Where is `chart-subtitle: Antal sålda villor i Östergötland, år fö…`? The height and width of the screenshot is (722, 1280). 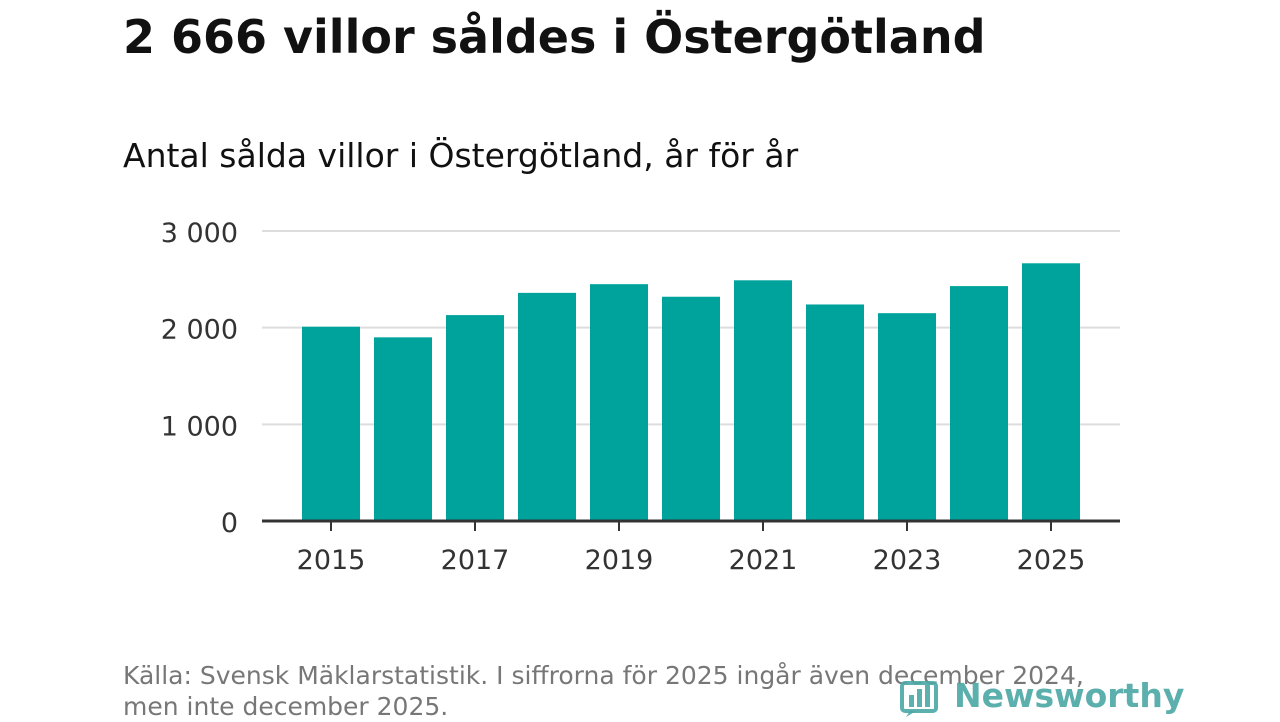
chart-subtitle: Antal sålda villor i Östergötland, år fö… is located at coordinates (461, 155).